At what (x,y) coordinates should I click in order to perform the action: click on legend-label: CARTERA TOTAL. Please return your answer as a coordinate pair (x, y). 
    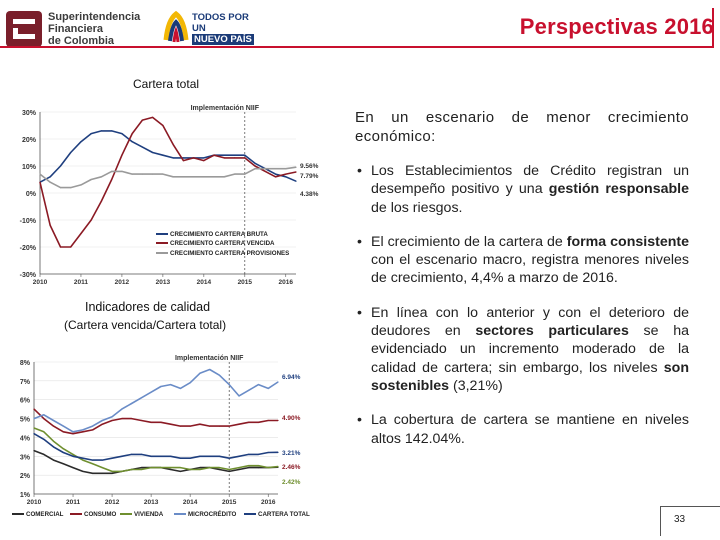
    Looking at the image, I should click on (284, 514).